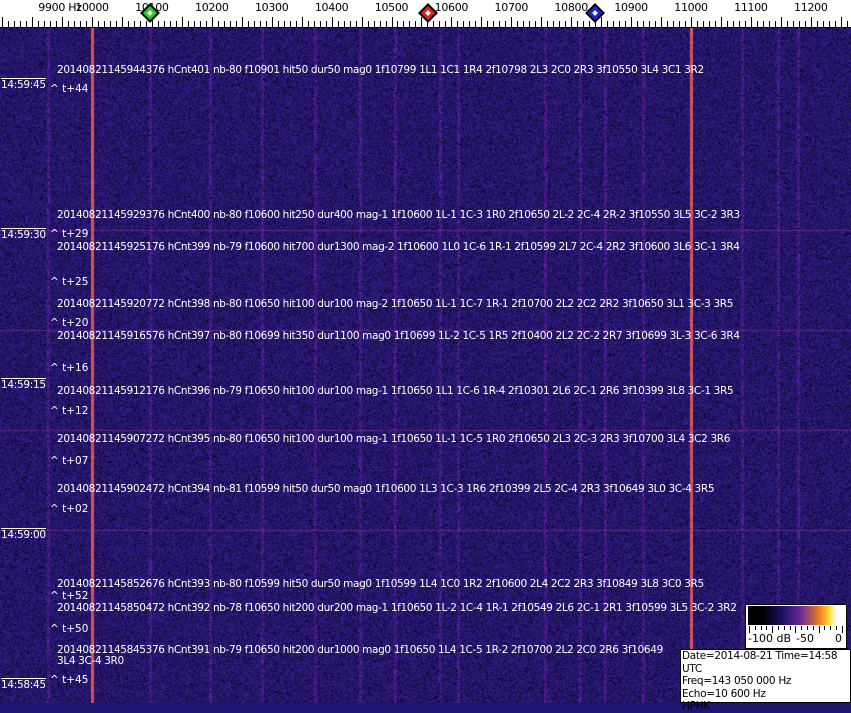 This screenshot has height=713, width=851. I want to click on info-echo: Echo=10 600 Hz, so click(724, 693).